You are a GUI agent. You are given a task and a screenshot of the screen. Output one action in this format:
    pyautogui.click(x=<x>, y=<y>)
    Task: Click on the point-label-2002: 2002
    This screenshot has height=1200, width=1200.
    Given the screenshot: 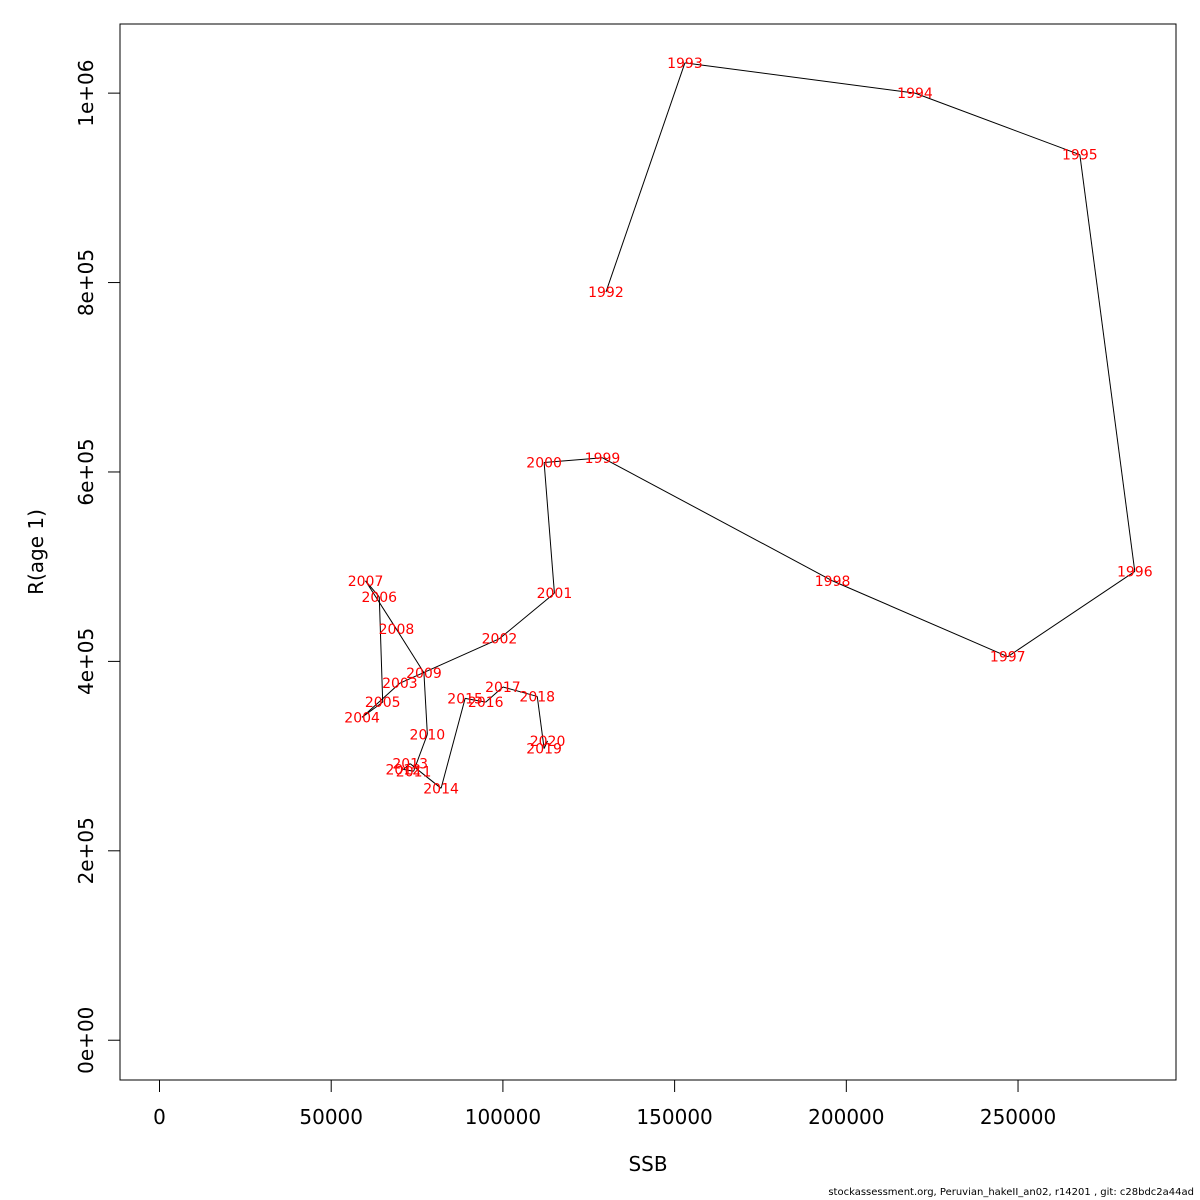 What is the action you would take?
    pyautogui.click(x=500, y=640)
    